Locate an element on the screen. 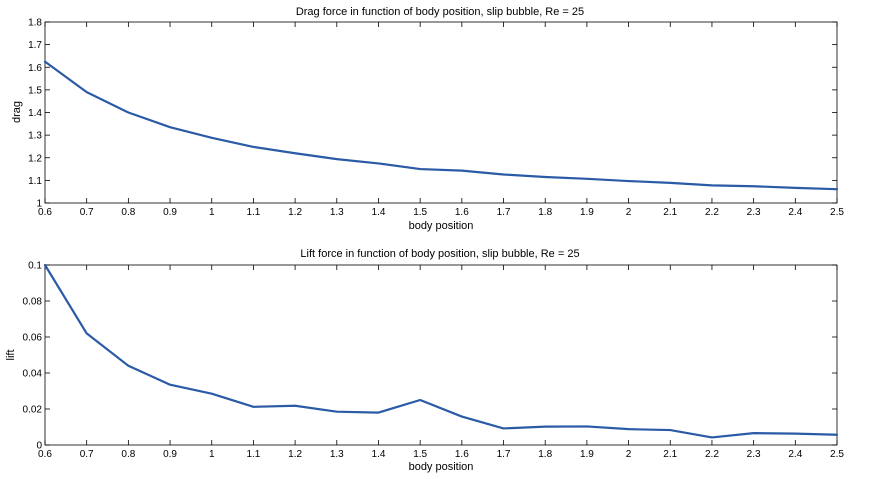  lift-x-tick-label: 2 is located at coordinates (629, 454).